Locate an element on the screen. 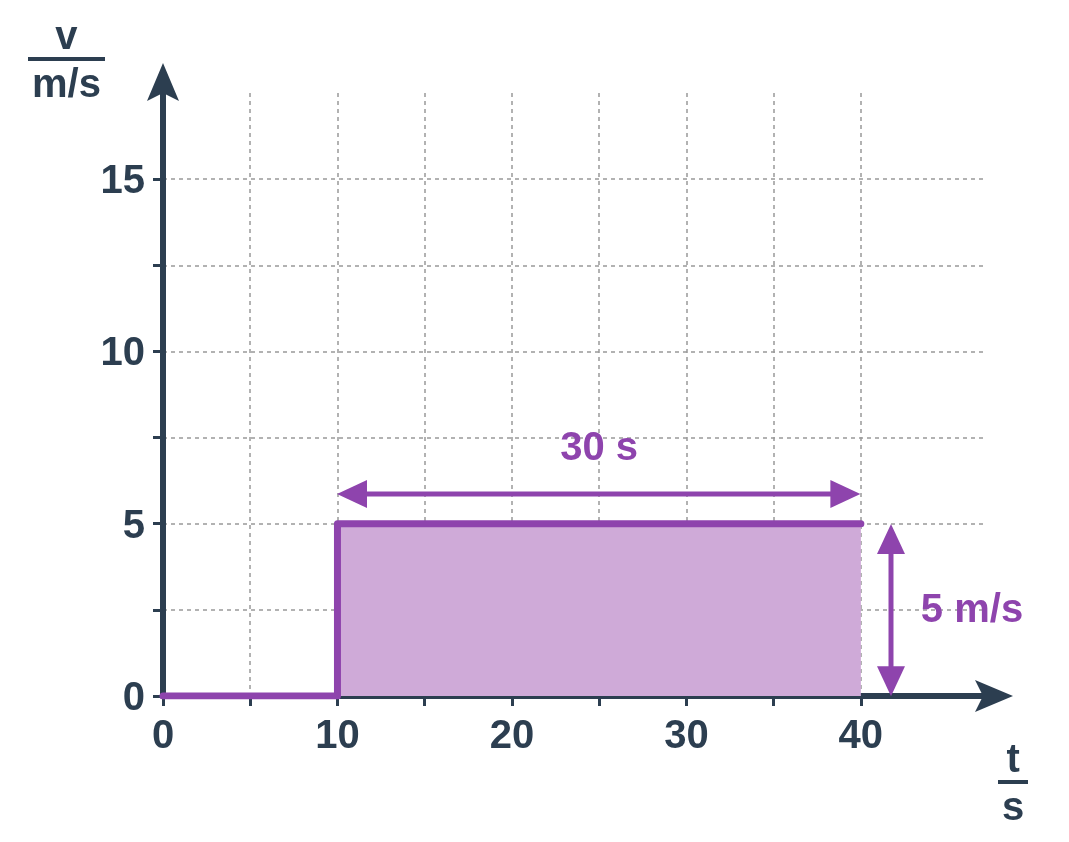 This screenshot has width=1069, height=842. annotation: 5 m/s is located at coordinates (972, 608).